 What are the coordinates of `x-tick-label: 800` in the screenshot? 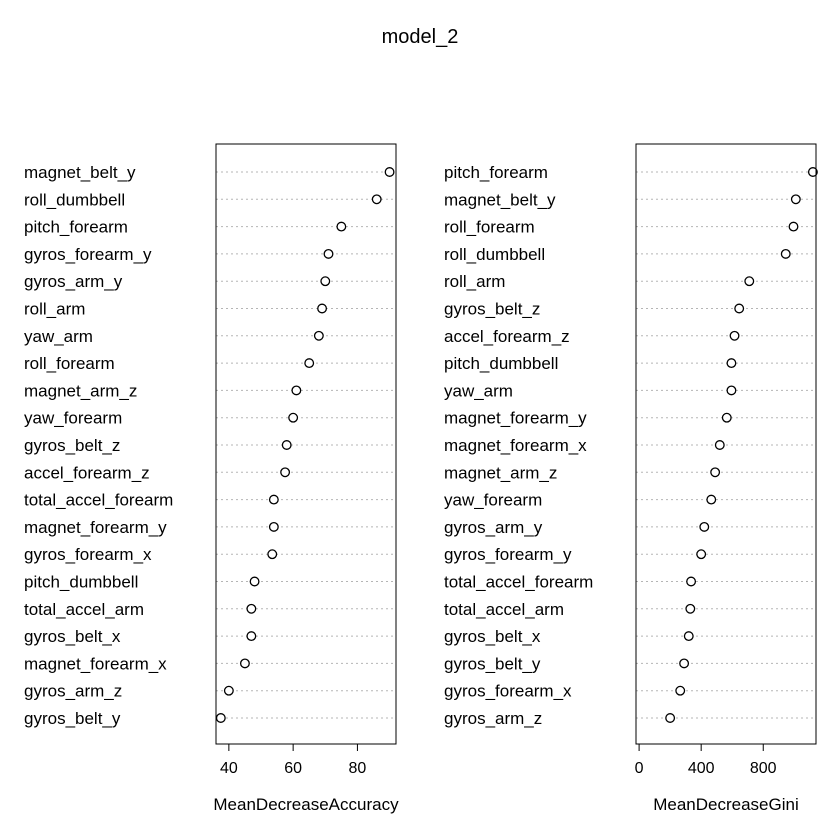 It's located at (763, 768).